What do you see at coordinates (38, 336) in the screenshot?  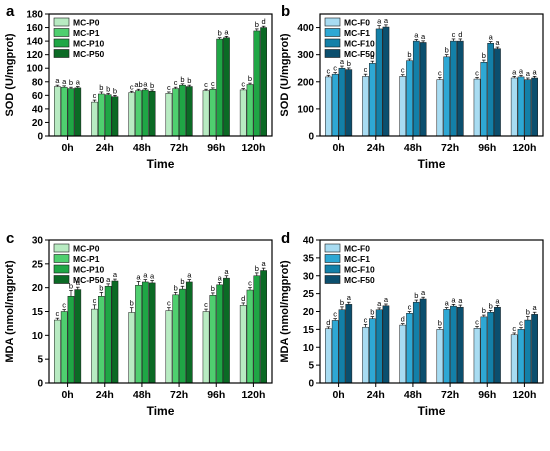 I see `y-tick-label: 10` at bounding box center [38, 336].